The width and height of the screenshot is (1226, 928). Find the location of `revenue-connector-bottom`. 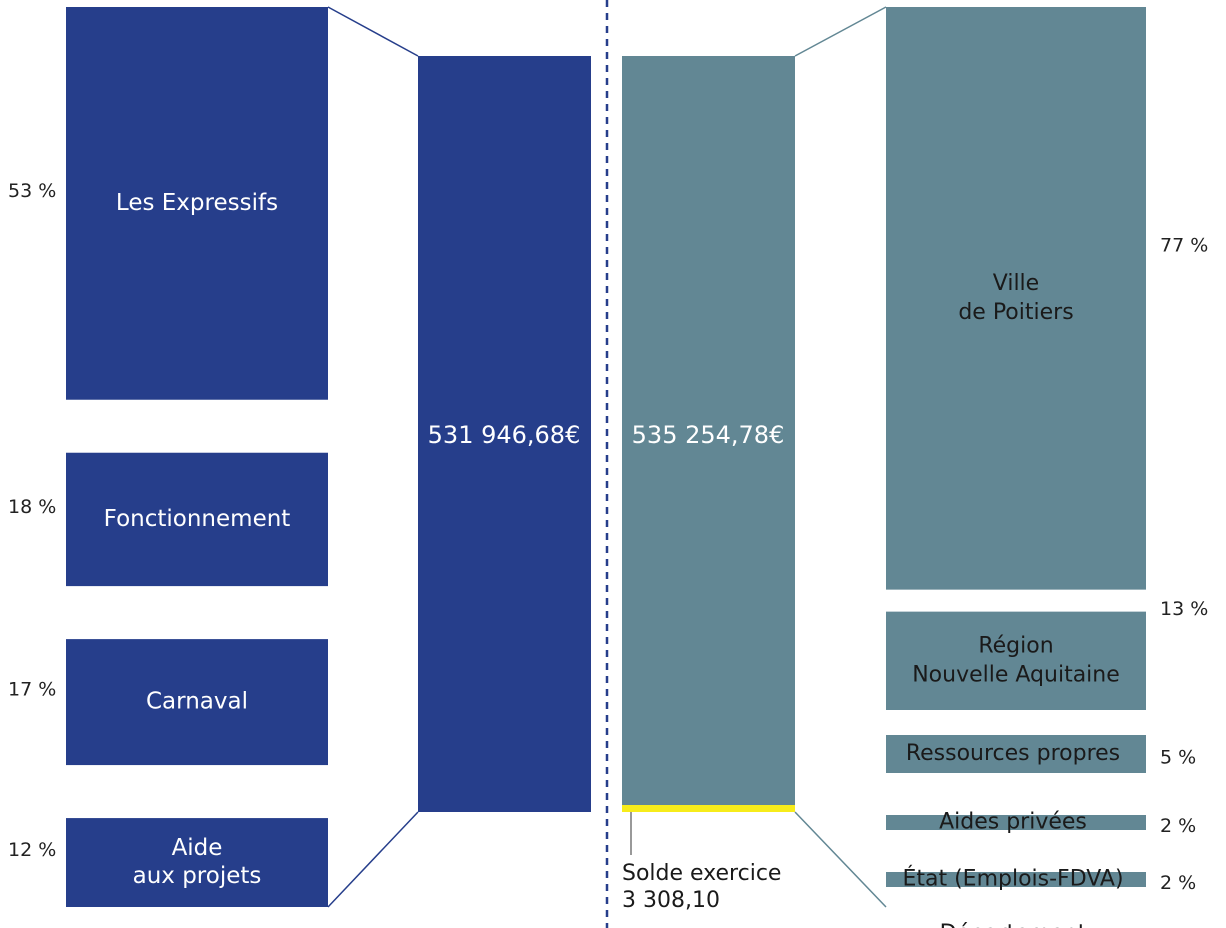

revenue-connector-bottom is located at coordinates (840, 859).